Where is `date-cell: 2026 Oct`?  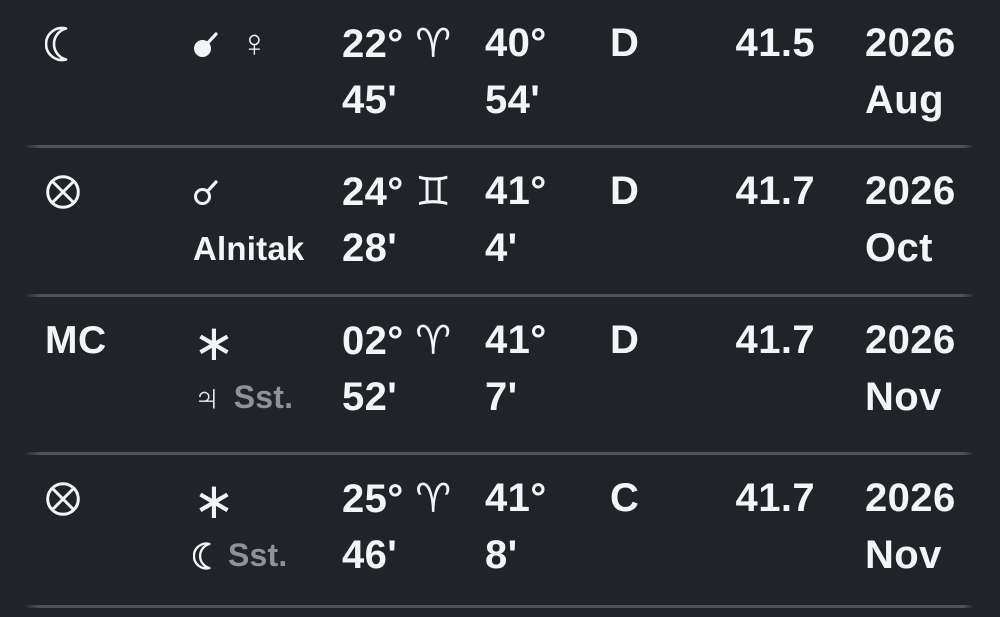 date-cell: 2026 Oct is located at coordinates (907, 230).